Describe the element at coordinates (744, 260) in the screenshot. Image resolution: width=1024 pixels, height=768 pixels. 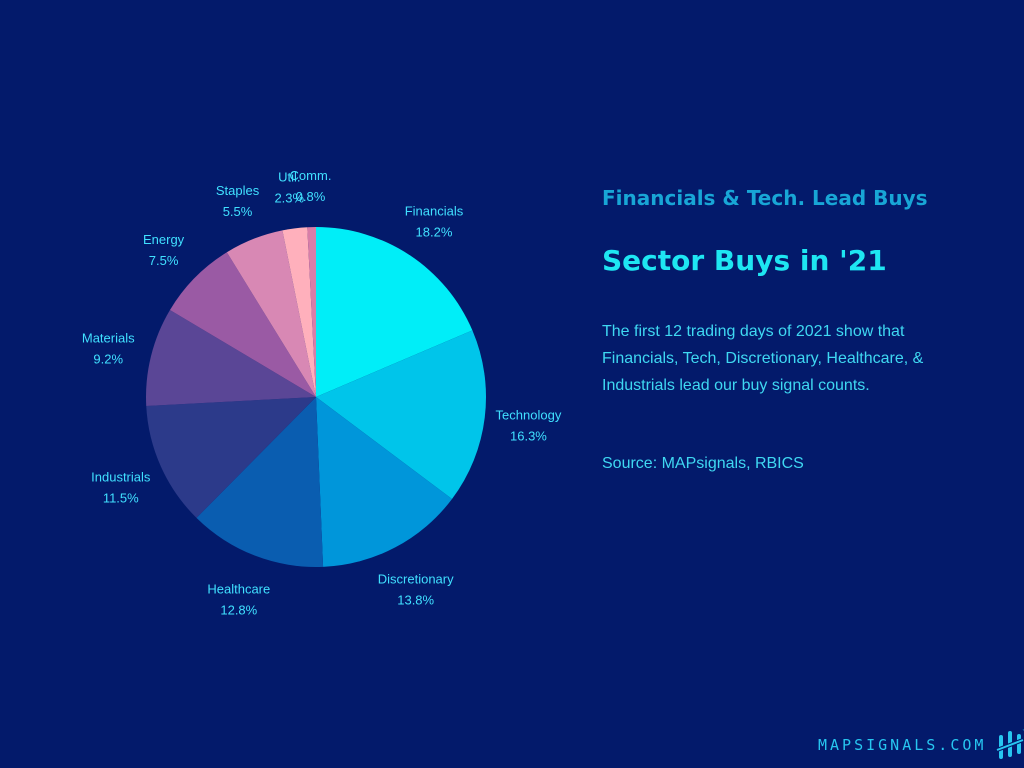
I see `chart-title: Sector Buys in '21` at that location.